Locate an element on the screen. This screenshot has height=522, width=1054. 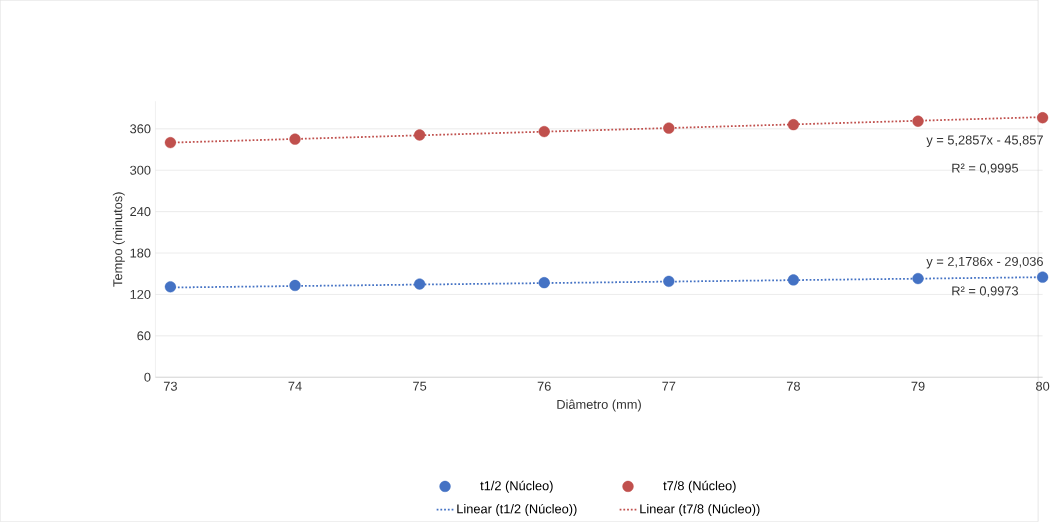
x-axis-title: Diâmetro (mm) is located at coordinates (599, 405).